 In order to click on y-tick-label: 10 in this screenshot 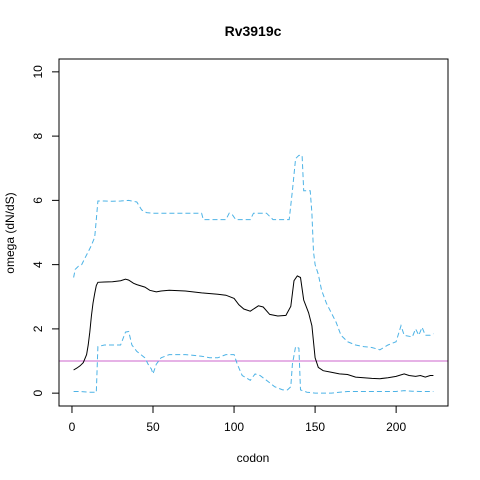, I will do `click(38, 72)`.